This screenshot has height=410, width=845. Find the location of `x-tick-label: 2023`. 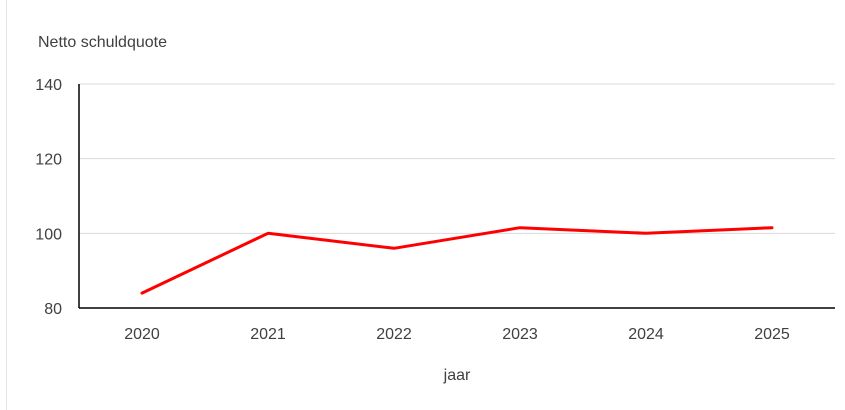

x-tick-label: 2023 is located at coordinates (520, 334).